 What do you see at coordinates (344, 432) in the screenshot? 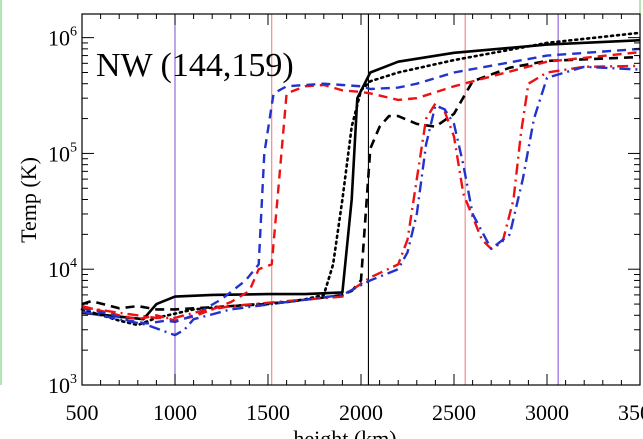
I see `x-axis-label: height (km)` at bounding box center [344, 432].